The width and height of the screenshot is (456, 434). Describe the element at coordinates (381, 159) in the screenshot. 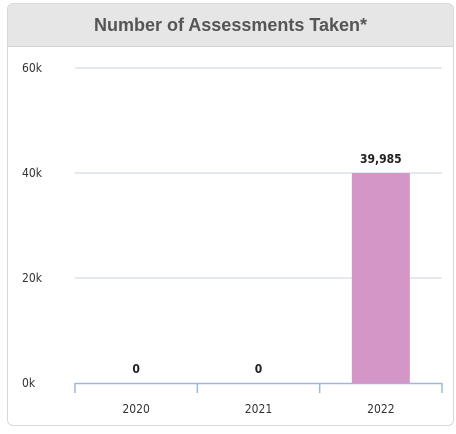

I see `data-label: 39,985` at that location.